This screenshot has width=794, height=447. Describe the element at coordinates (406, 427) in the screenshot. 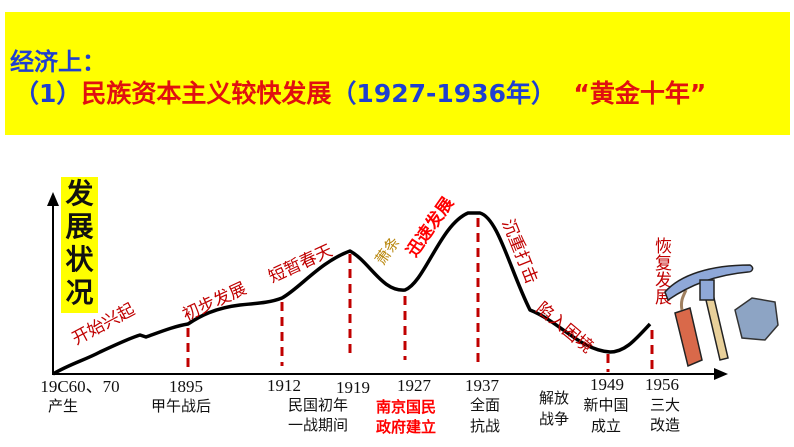

I see `event-4b: 政府建立` at that location.